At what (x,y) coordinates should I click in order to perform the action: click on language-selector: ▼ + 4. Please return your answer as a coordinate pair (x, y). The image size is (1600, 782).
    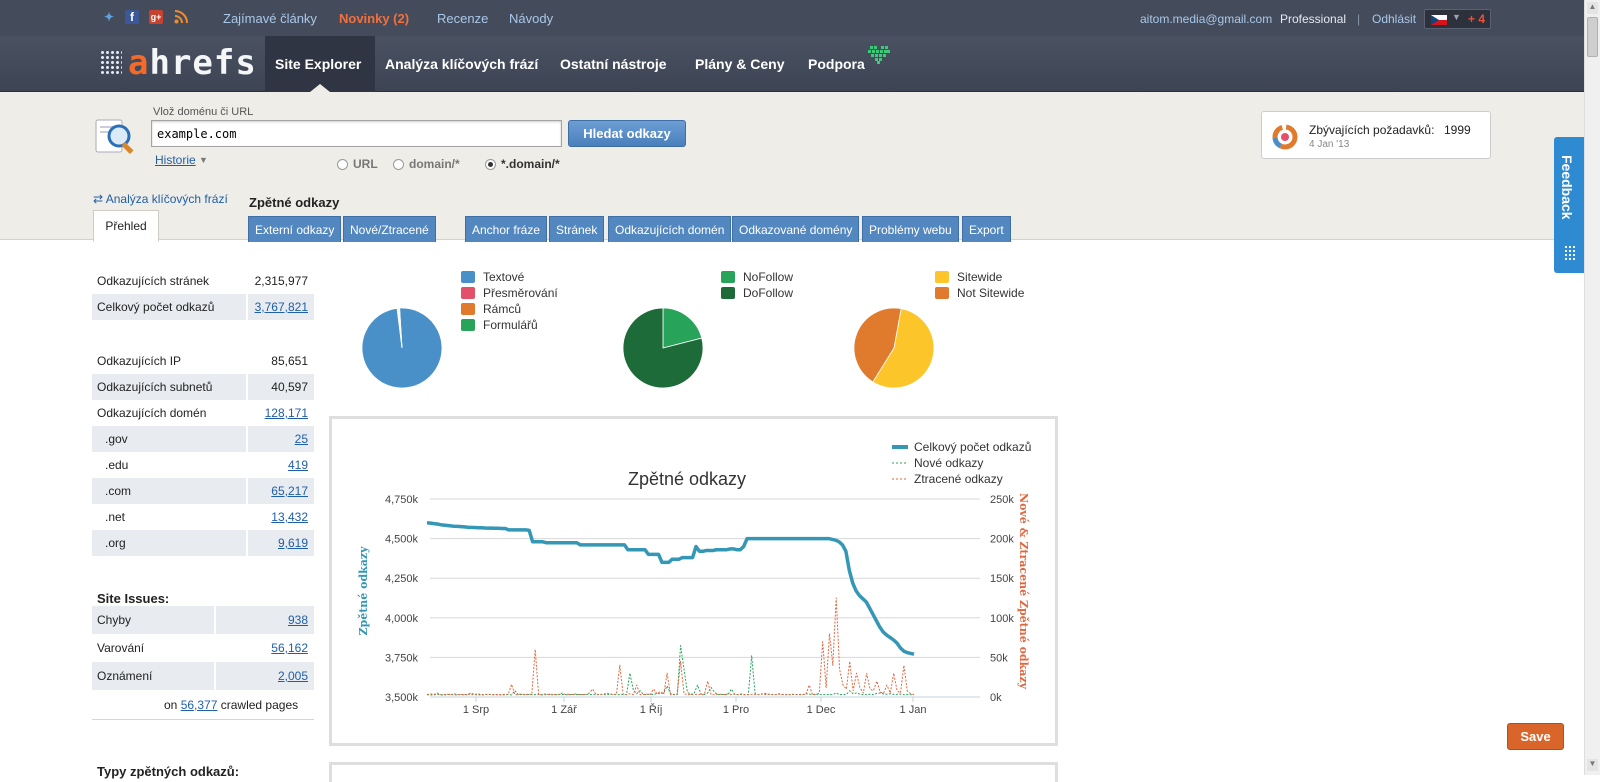
    Looking at the image, I should click on (1457, 19).